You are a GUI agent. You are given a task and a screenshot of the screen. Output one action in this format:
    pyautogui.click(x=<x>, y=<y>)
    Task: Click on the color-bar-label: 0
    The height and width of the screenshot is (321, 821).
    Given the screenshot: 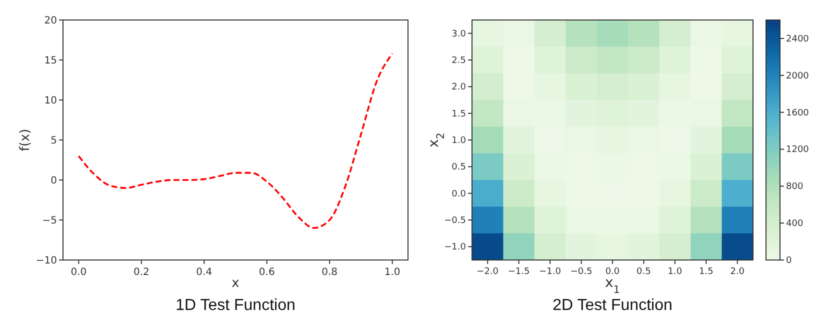 What is the action you would take?
    pyautogui.click(x=789, y=261)
    